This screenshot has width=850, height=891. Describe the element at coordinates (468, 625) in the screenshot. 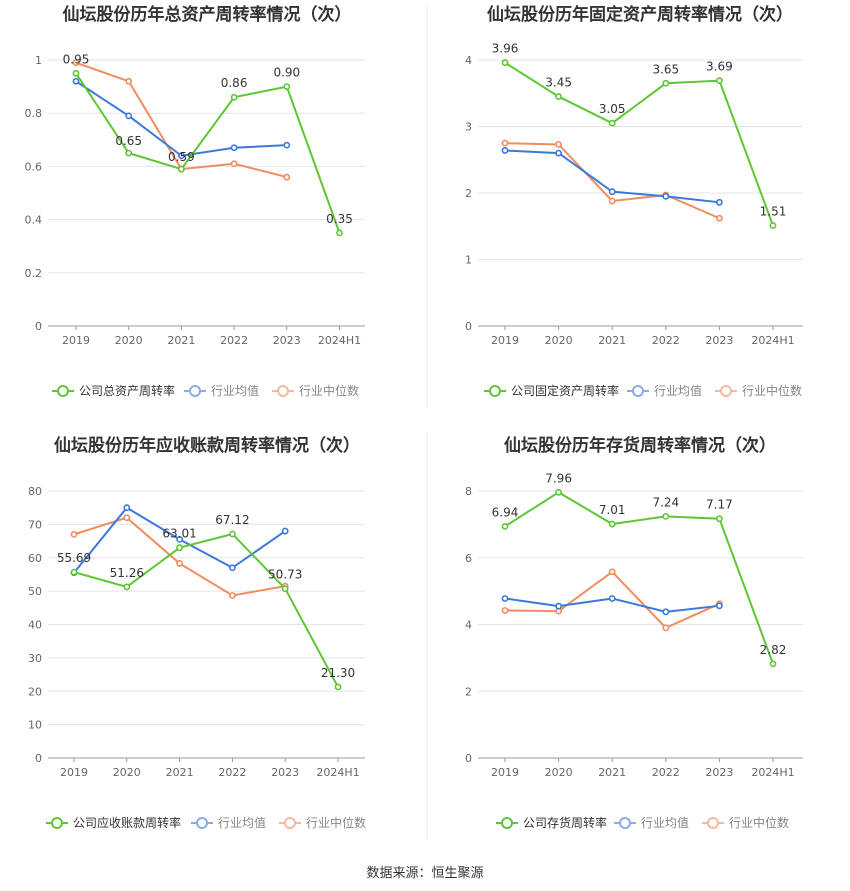

I see `y-tick-label: 4` at that location.